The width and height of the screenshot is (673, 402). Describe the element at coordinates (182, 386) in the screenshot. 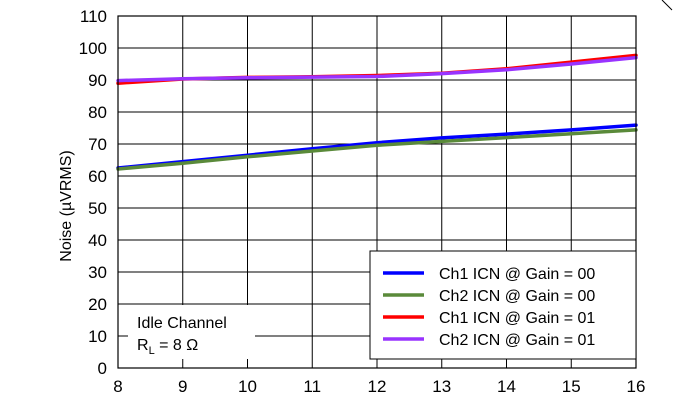

I see `x-tick-label: 9` at that location.